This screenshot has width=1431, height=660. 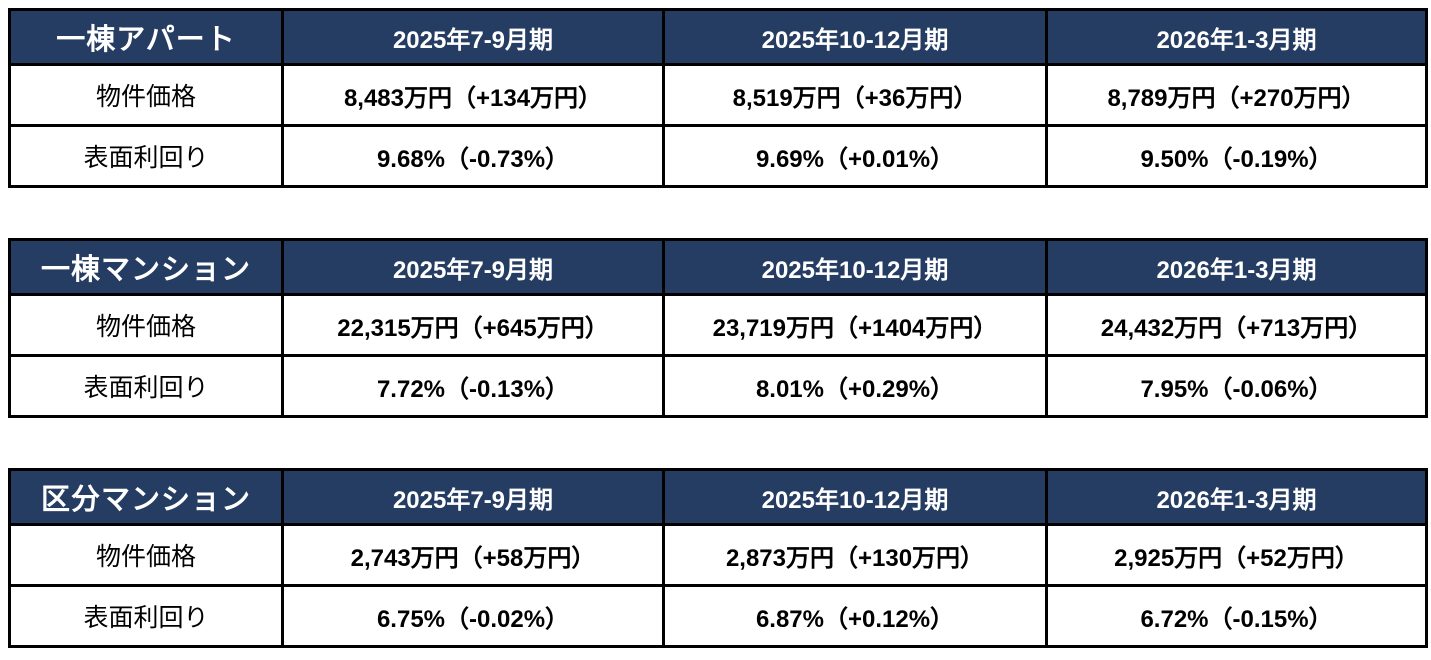 I want to click on value-cell: 8,483万円（+134万円）, so click(x=473, y=95).